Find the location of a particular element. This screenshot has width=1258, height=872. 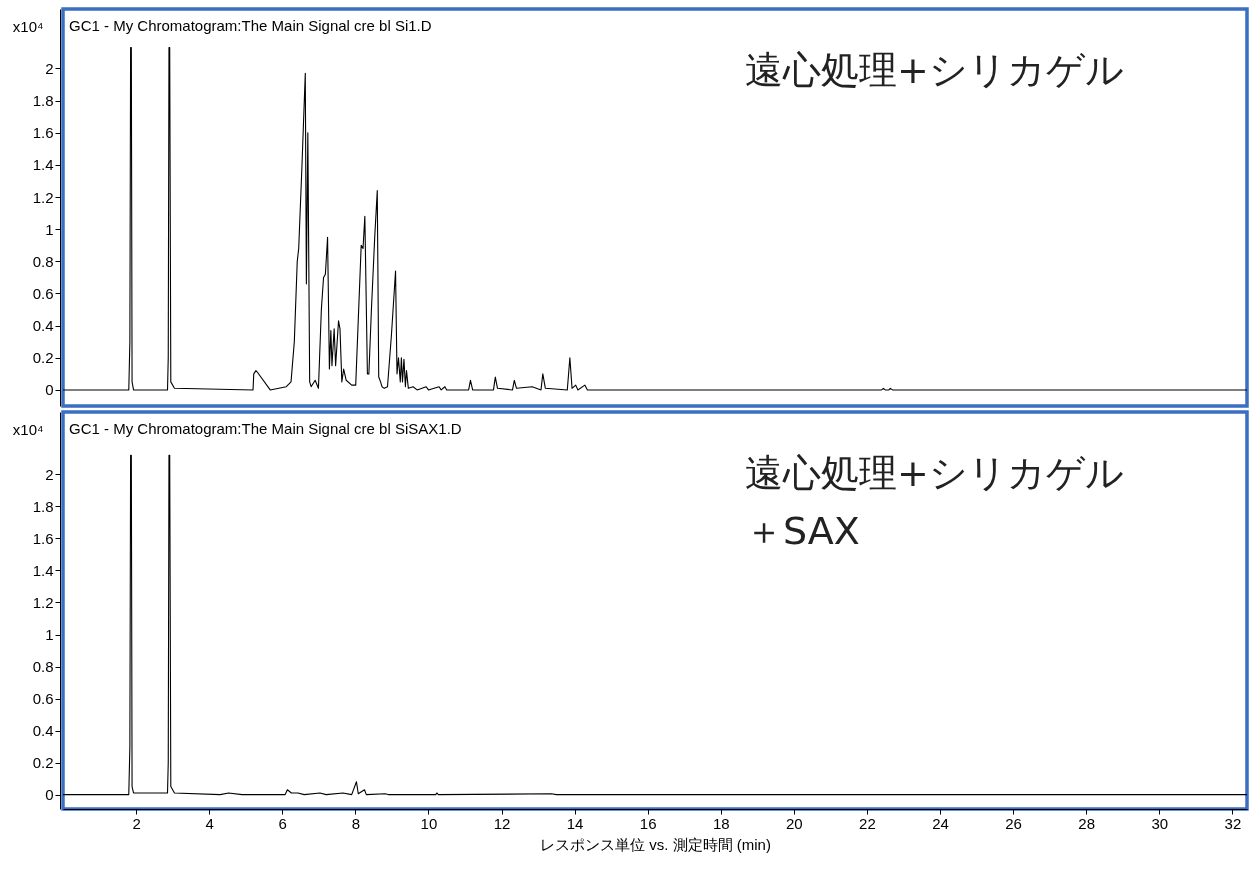

x-tick-label: 28 is located at coordinates (1087, 823).